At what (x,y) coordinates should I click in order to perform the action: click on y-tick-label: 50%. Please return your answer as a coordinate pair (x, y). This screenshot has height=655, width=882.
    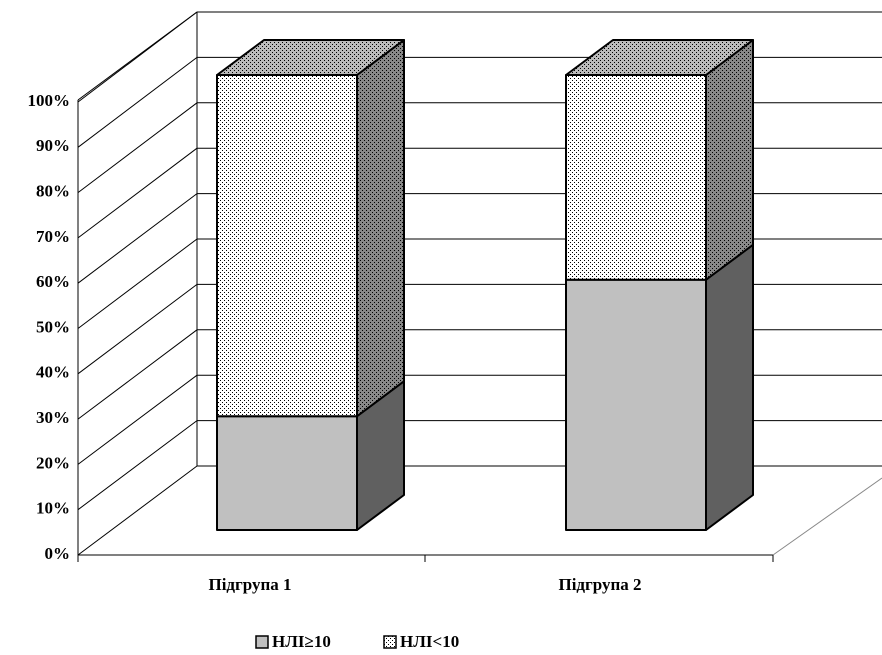
    Looking at the image, I should click on (53, 326).